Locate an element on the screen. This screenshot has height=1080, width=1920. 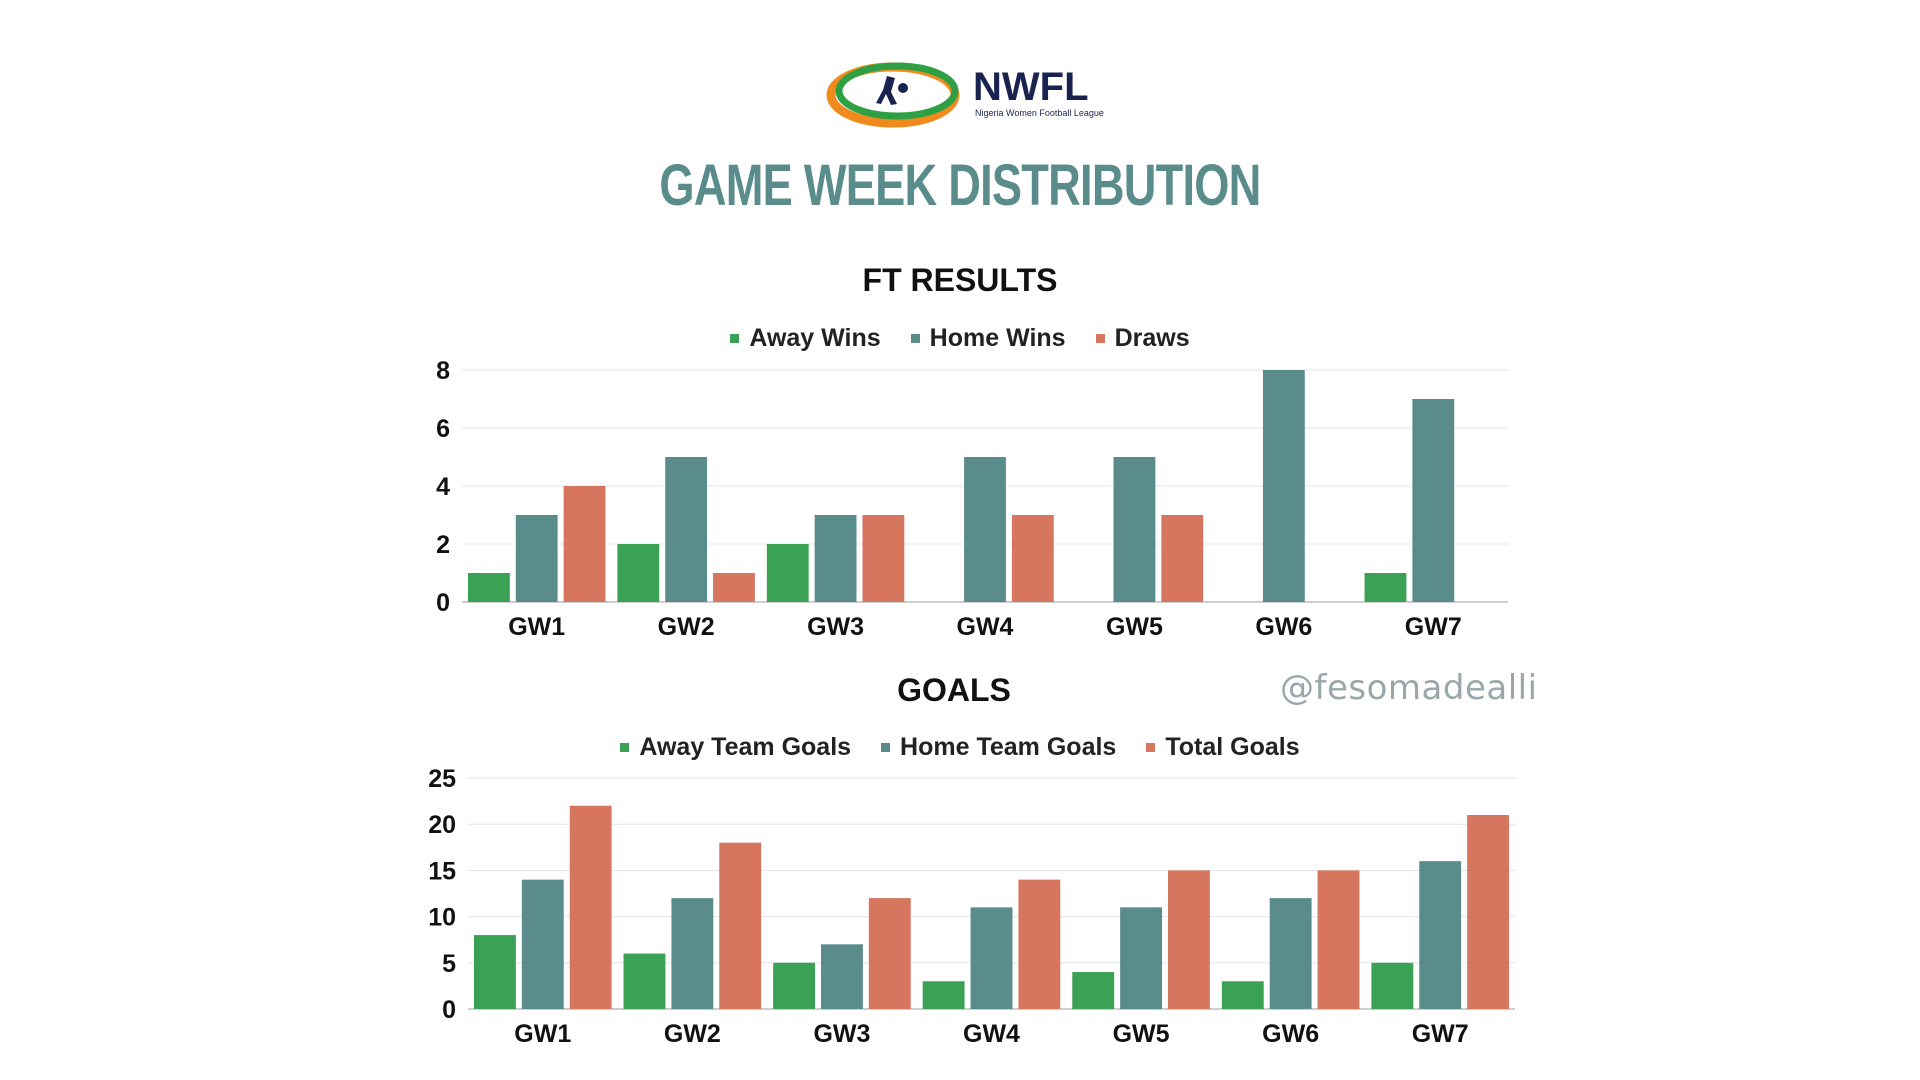
legend-label: Away Wins is located at coordinates (815, 338).